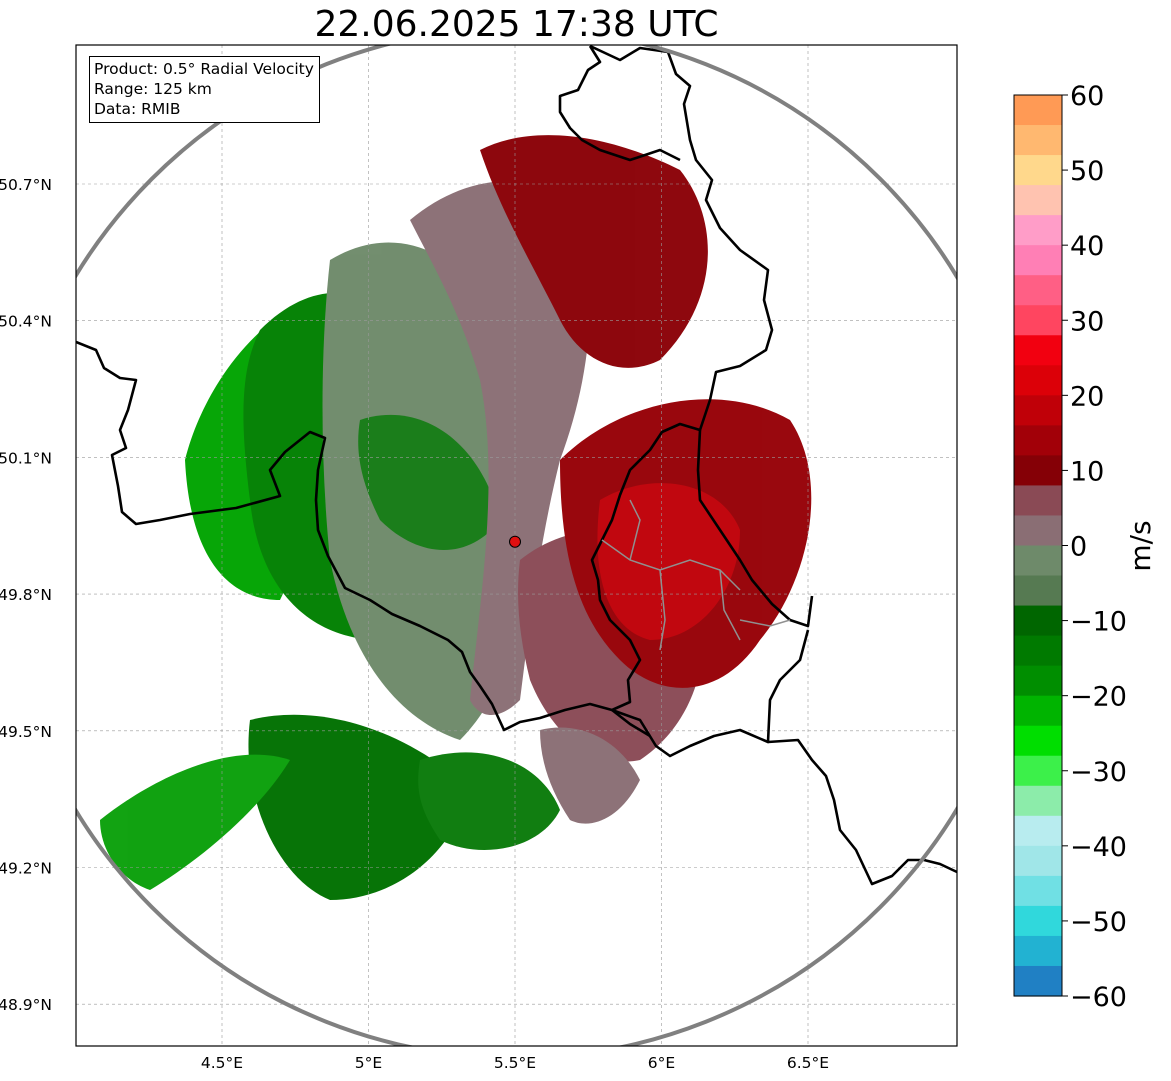  What do you see at coordinates (1098, 922) in the screenshot?
I see `colorbar-tick-label: −50` at bounding box center [1098, 922].